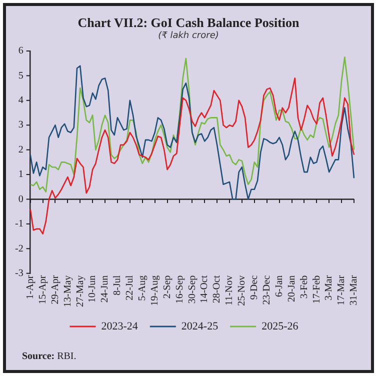 The height and width of the screenshot is (376, 377). I want to click on y-tick-label: 4, so click(21, 100).